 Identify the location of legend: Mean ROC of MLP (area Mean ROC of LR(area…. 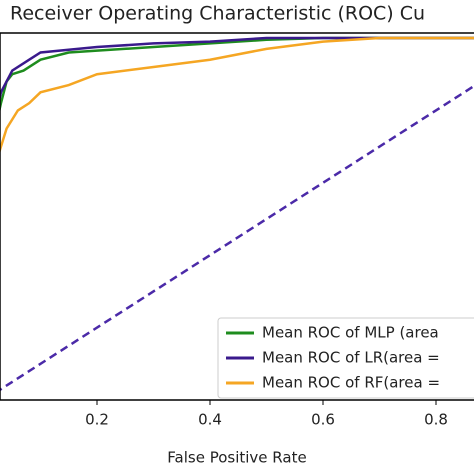
(345, 358).